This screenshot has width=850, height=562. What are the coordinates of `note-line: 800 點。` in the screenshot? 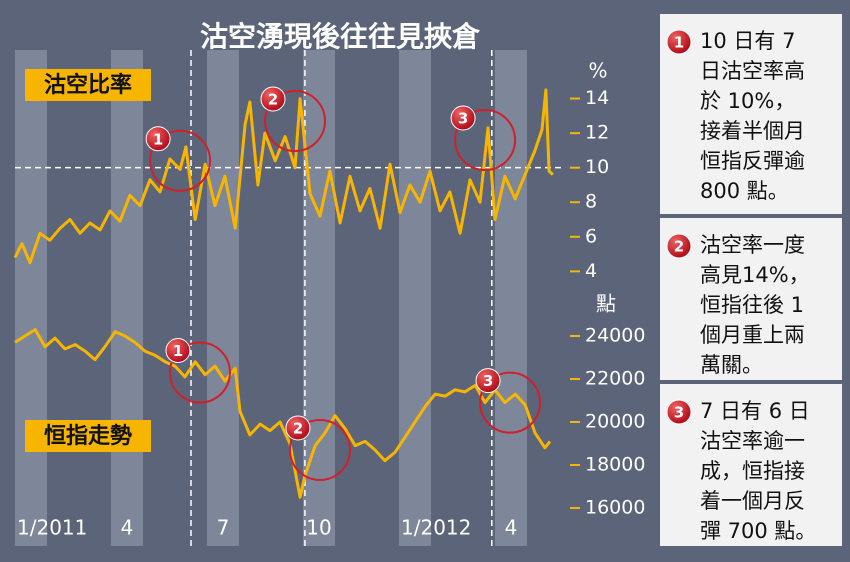 It's located at (744, 191).